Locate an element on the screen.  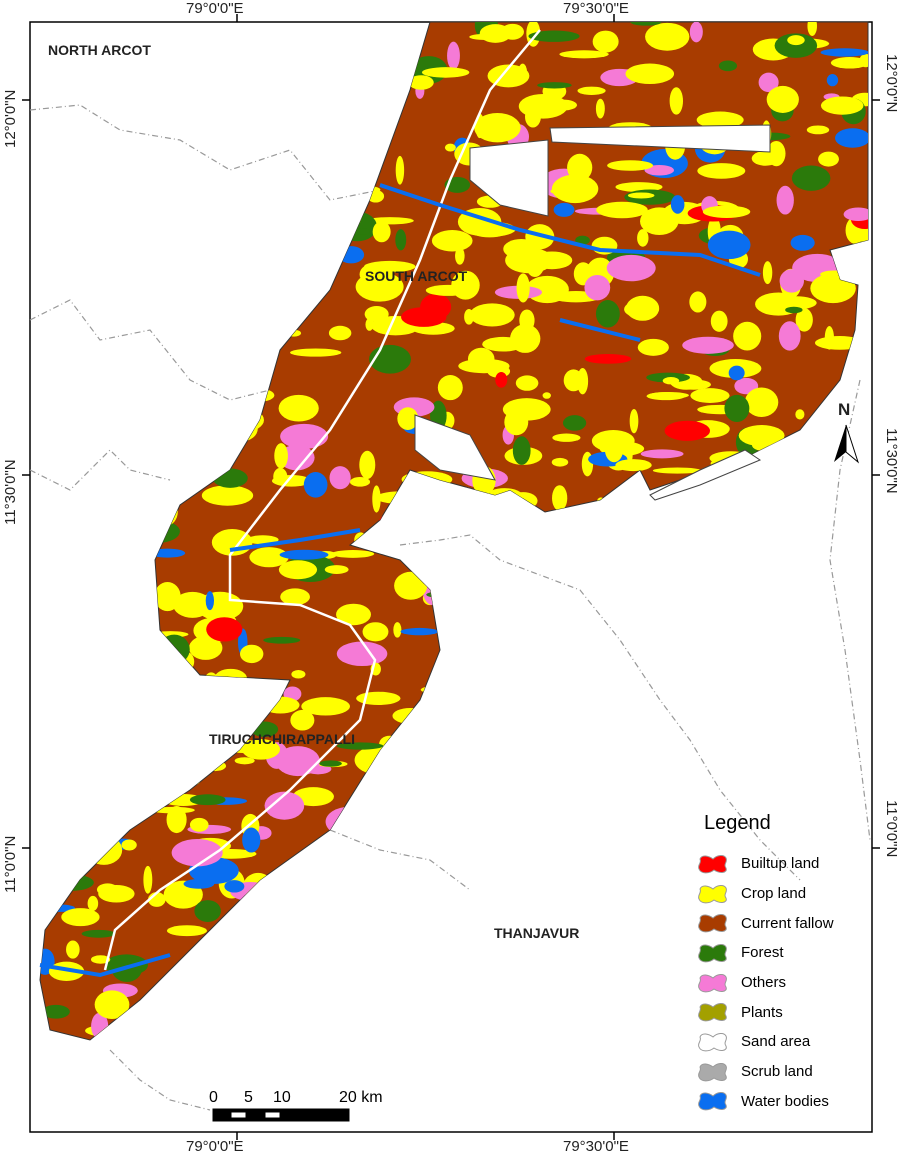
legend-item: Plants is located at coordinates (765, 1012).